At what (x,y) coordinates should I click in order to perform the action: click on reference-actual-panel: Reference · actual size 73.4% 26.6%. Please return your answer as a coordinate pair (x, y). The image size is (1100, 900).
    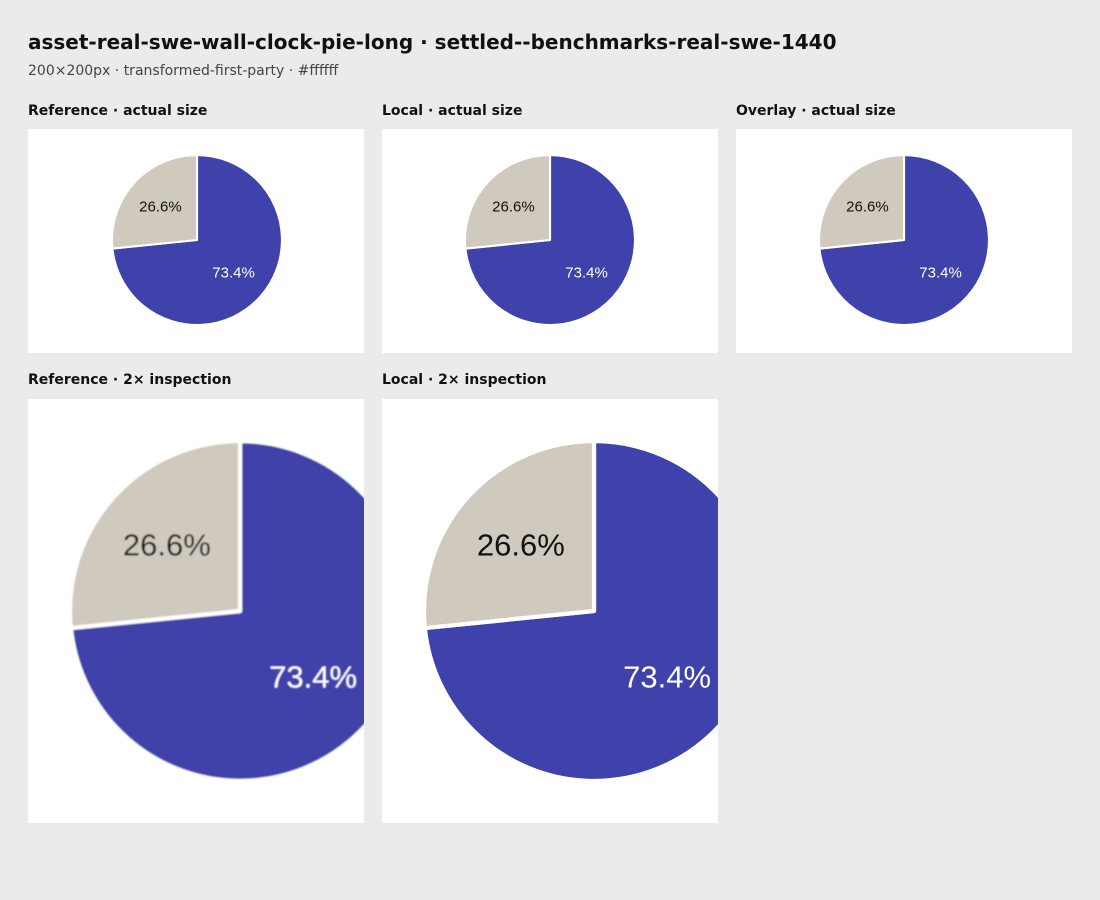
    Looking at the image, I should click on (196, 228).